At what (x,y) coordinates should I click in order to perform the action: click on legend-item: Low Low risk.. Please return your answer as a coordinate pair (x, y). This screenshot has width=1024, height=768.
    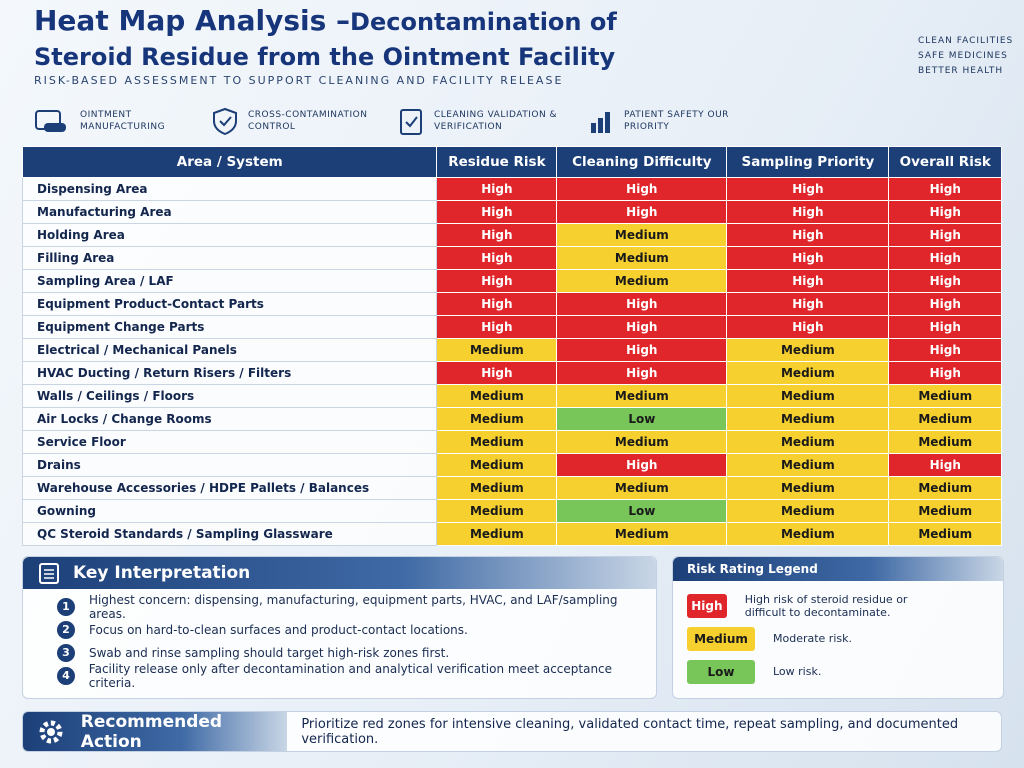
    Looking at the image, I should click on (807, 671).